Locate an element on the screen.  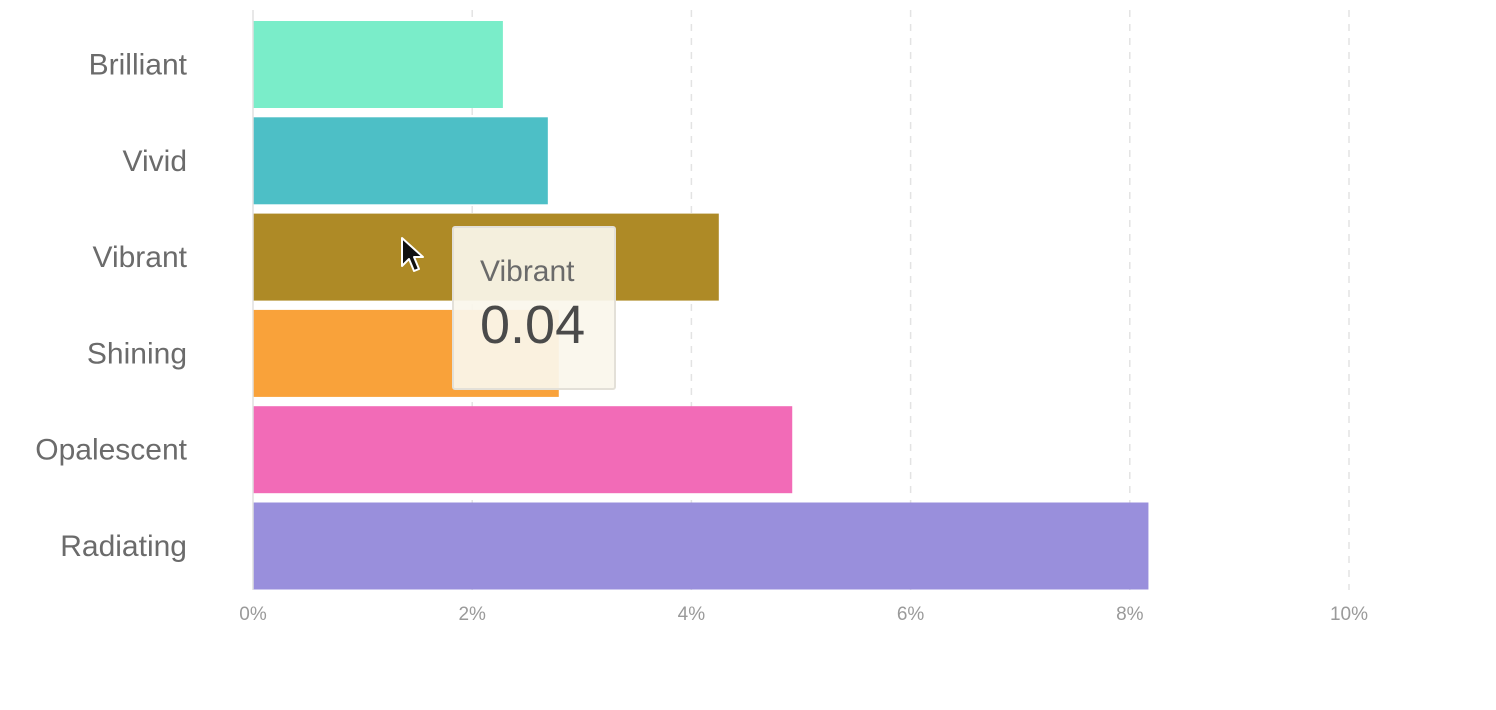
tooltip: Vibrant 0.04 is located at coordinates (534, 308).